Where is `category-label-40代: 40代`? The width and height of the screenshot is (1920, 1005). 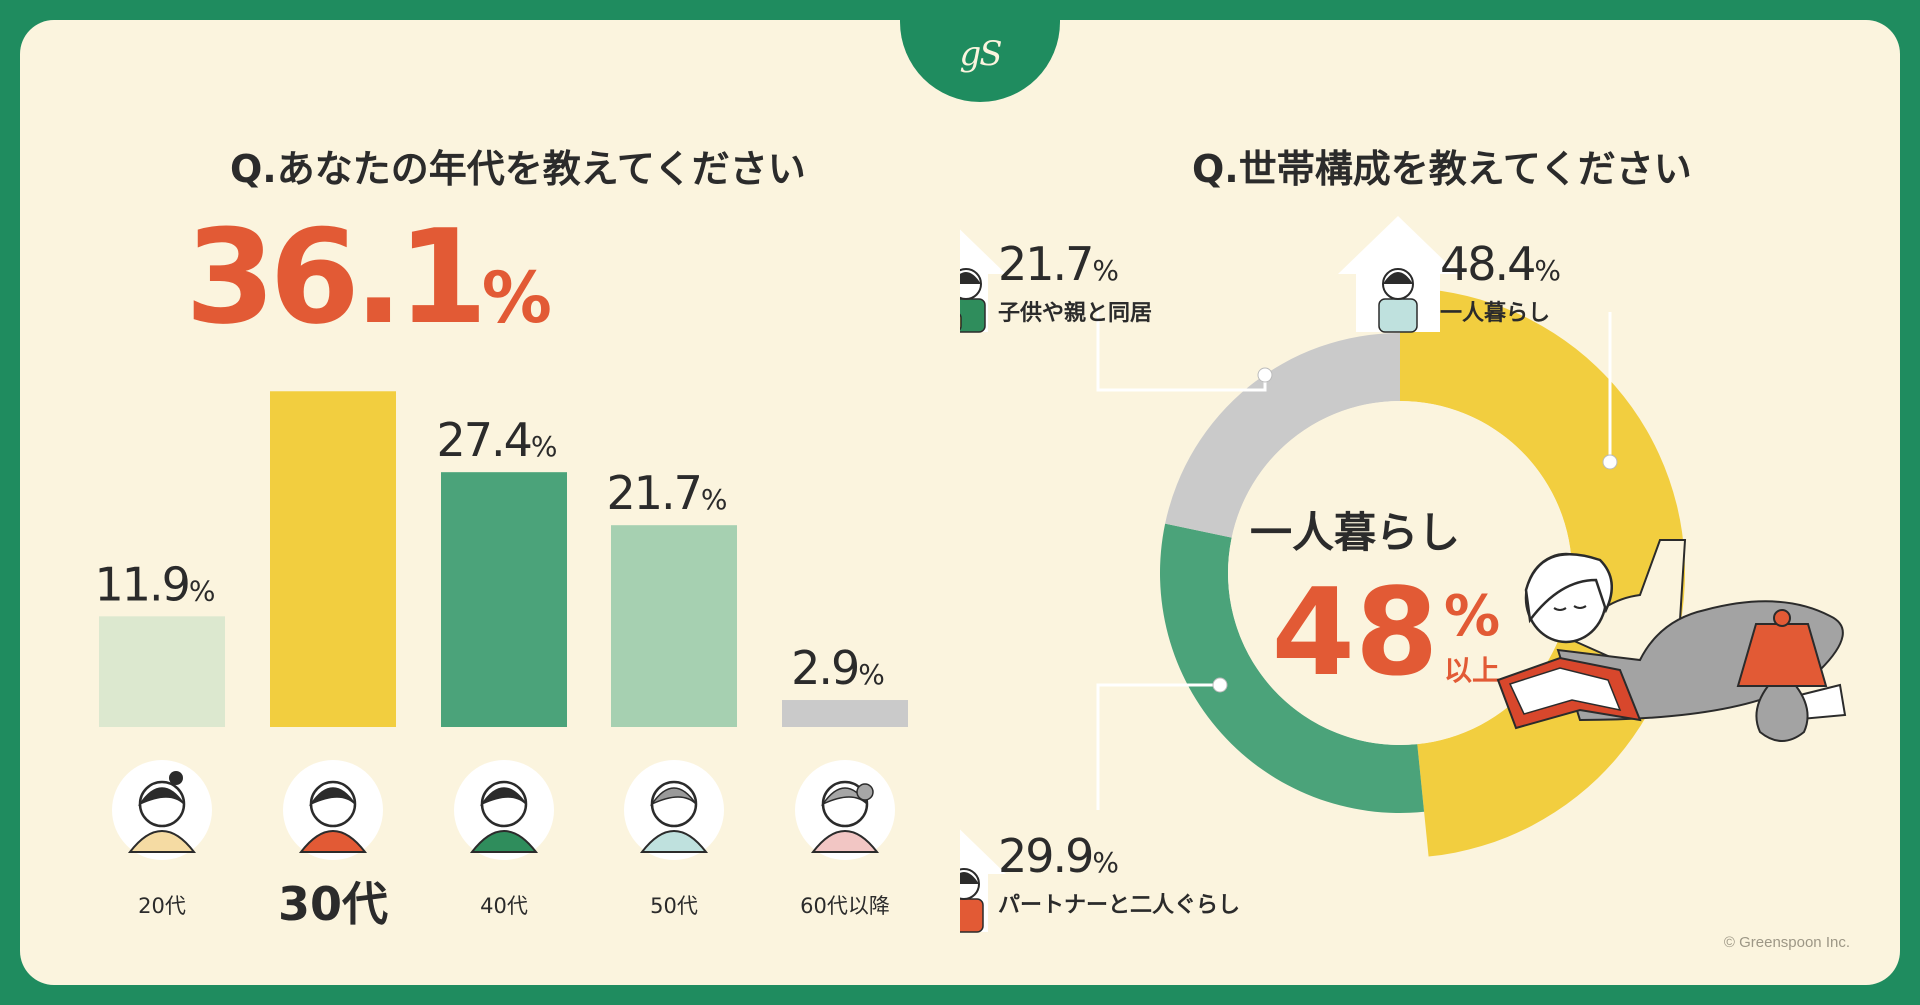
category-label-40代: 40代 is located at coordinates (504, 906).